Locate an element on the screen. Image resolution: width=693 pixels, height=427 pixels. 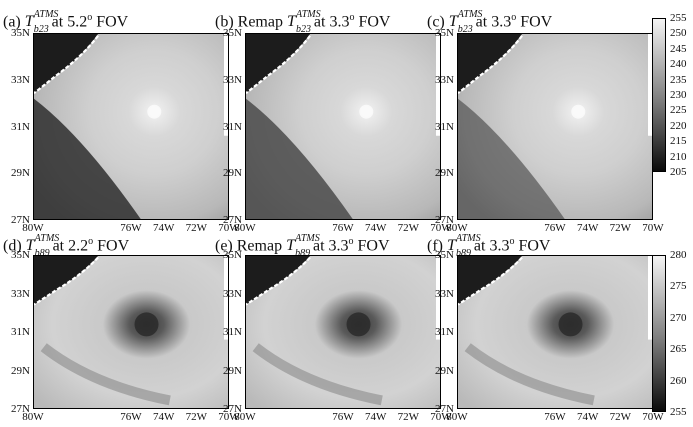
brightness-temperature-symbol: T ATMS b89 is located at coordinates (43, 246).